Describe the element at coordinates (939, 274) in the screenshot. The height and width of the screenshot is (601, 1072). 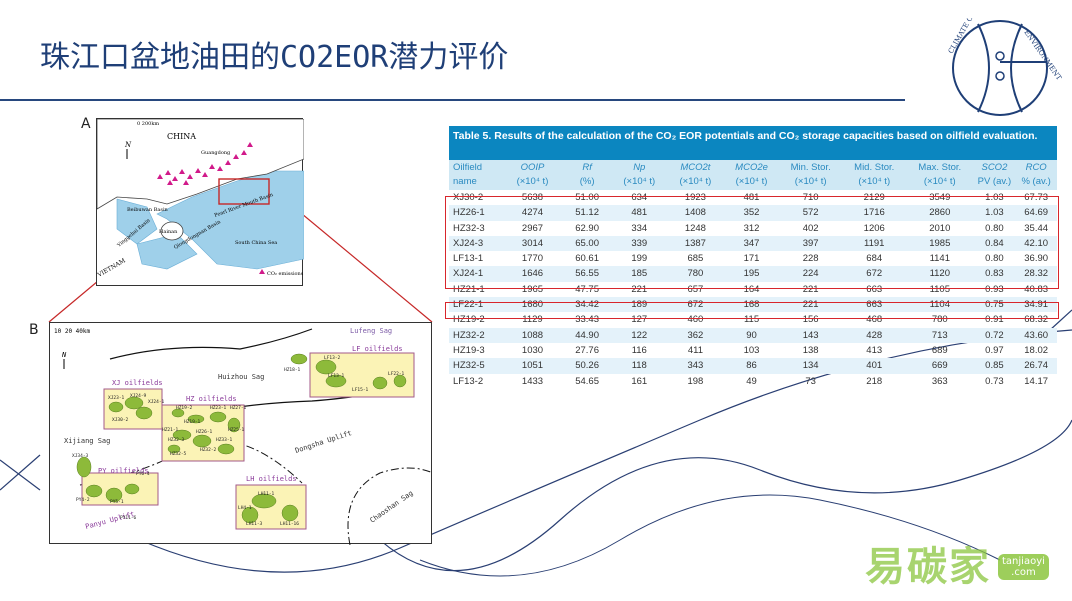
I see `table-cell: 1120` at that location.